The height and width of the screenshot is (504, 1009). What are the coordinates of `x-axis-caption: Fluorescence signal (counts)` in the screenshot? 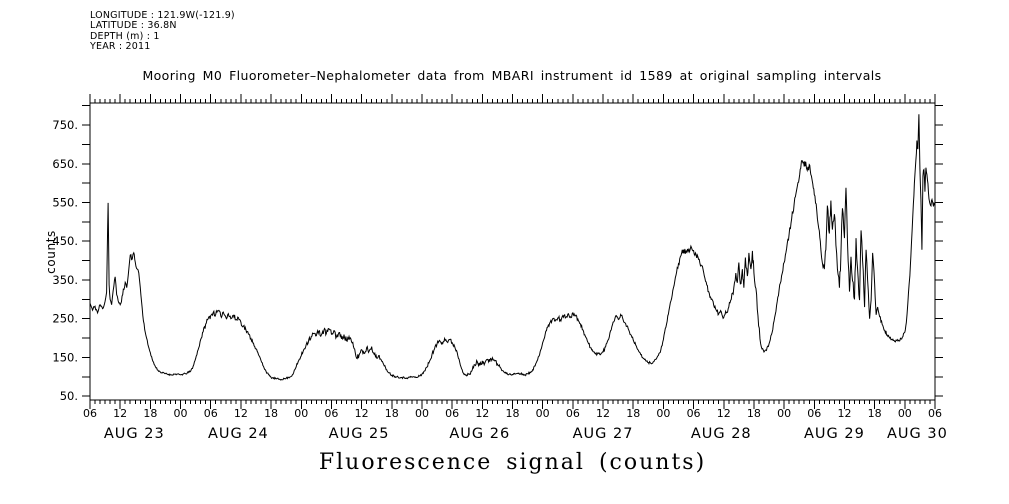 It's located at (512, 462).